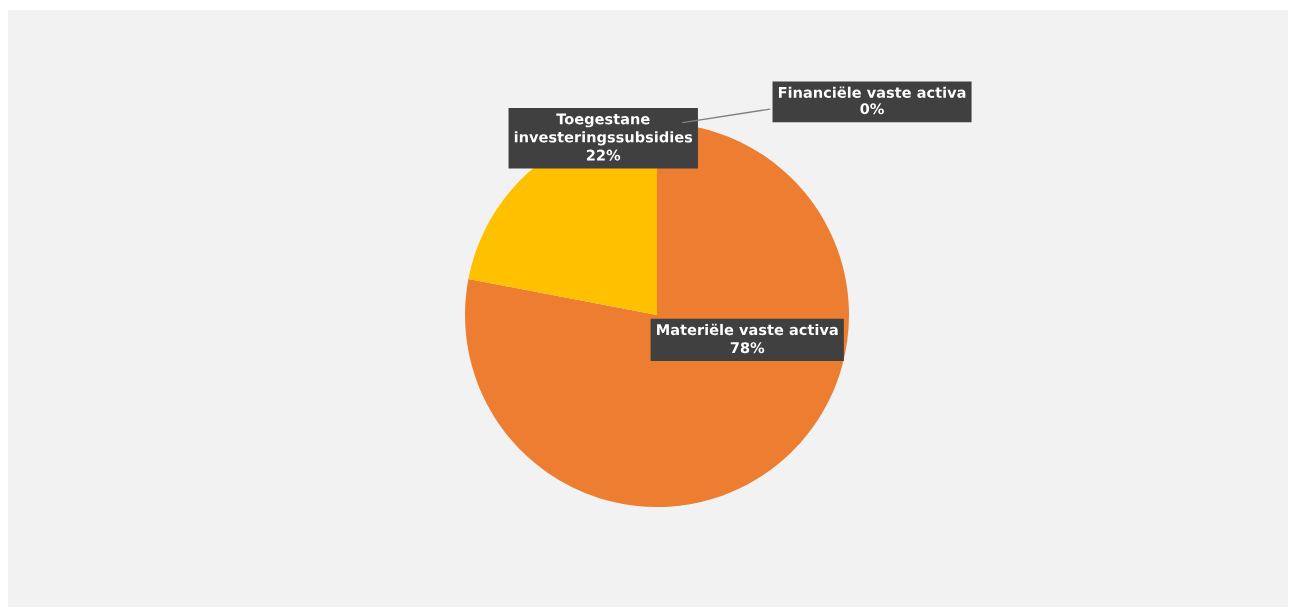 The image size is (1296, 610). What do you see at coordinates (747, 348) in the screenshot?
I see `data-label: 78%` at bounding box center [747, 348].